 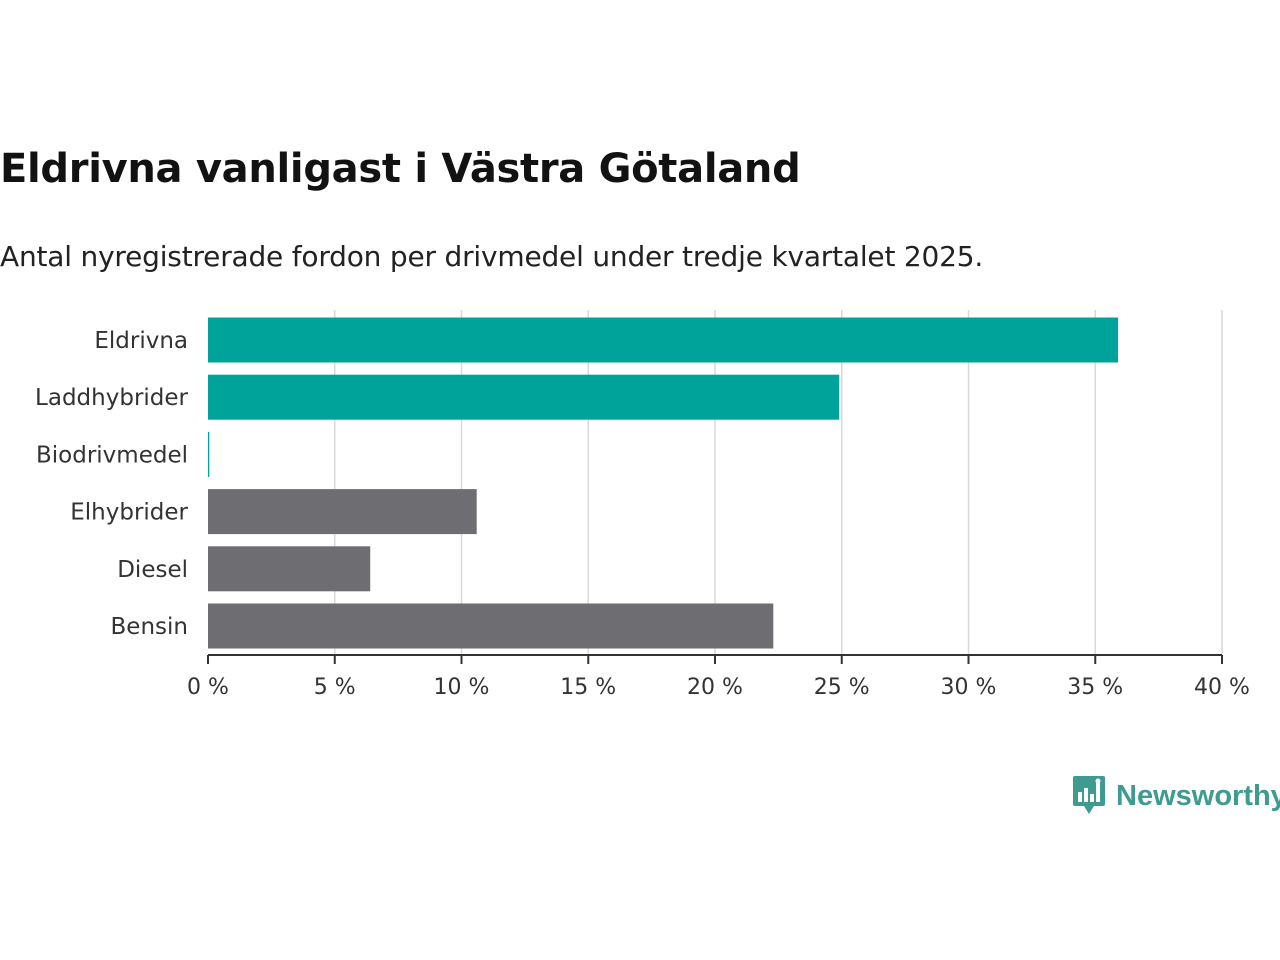 I want to click on brand-name: Newsworthy, so click(x=1198, y=795).